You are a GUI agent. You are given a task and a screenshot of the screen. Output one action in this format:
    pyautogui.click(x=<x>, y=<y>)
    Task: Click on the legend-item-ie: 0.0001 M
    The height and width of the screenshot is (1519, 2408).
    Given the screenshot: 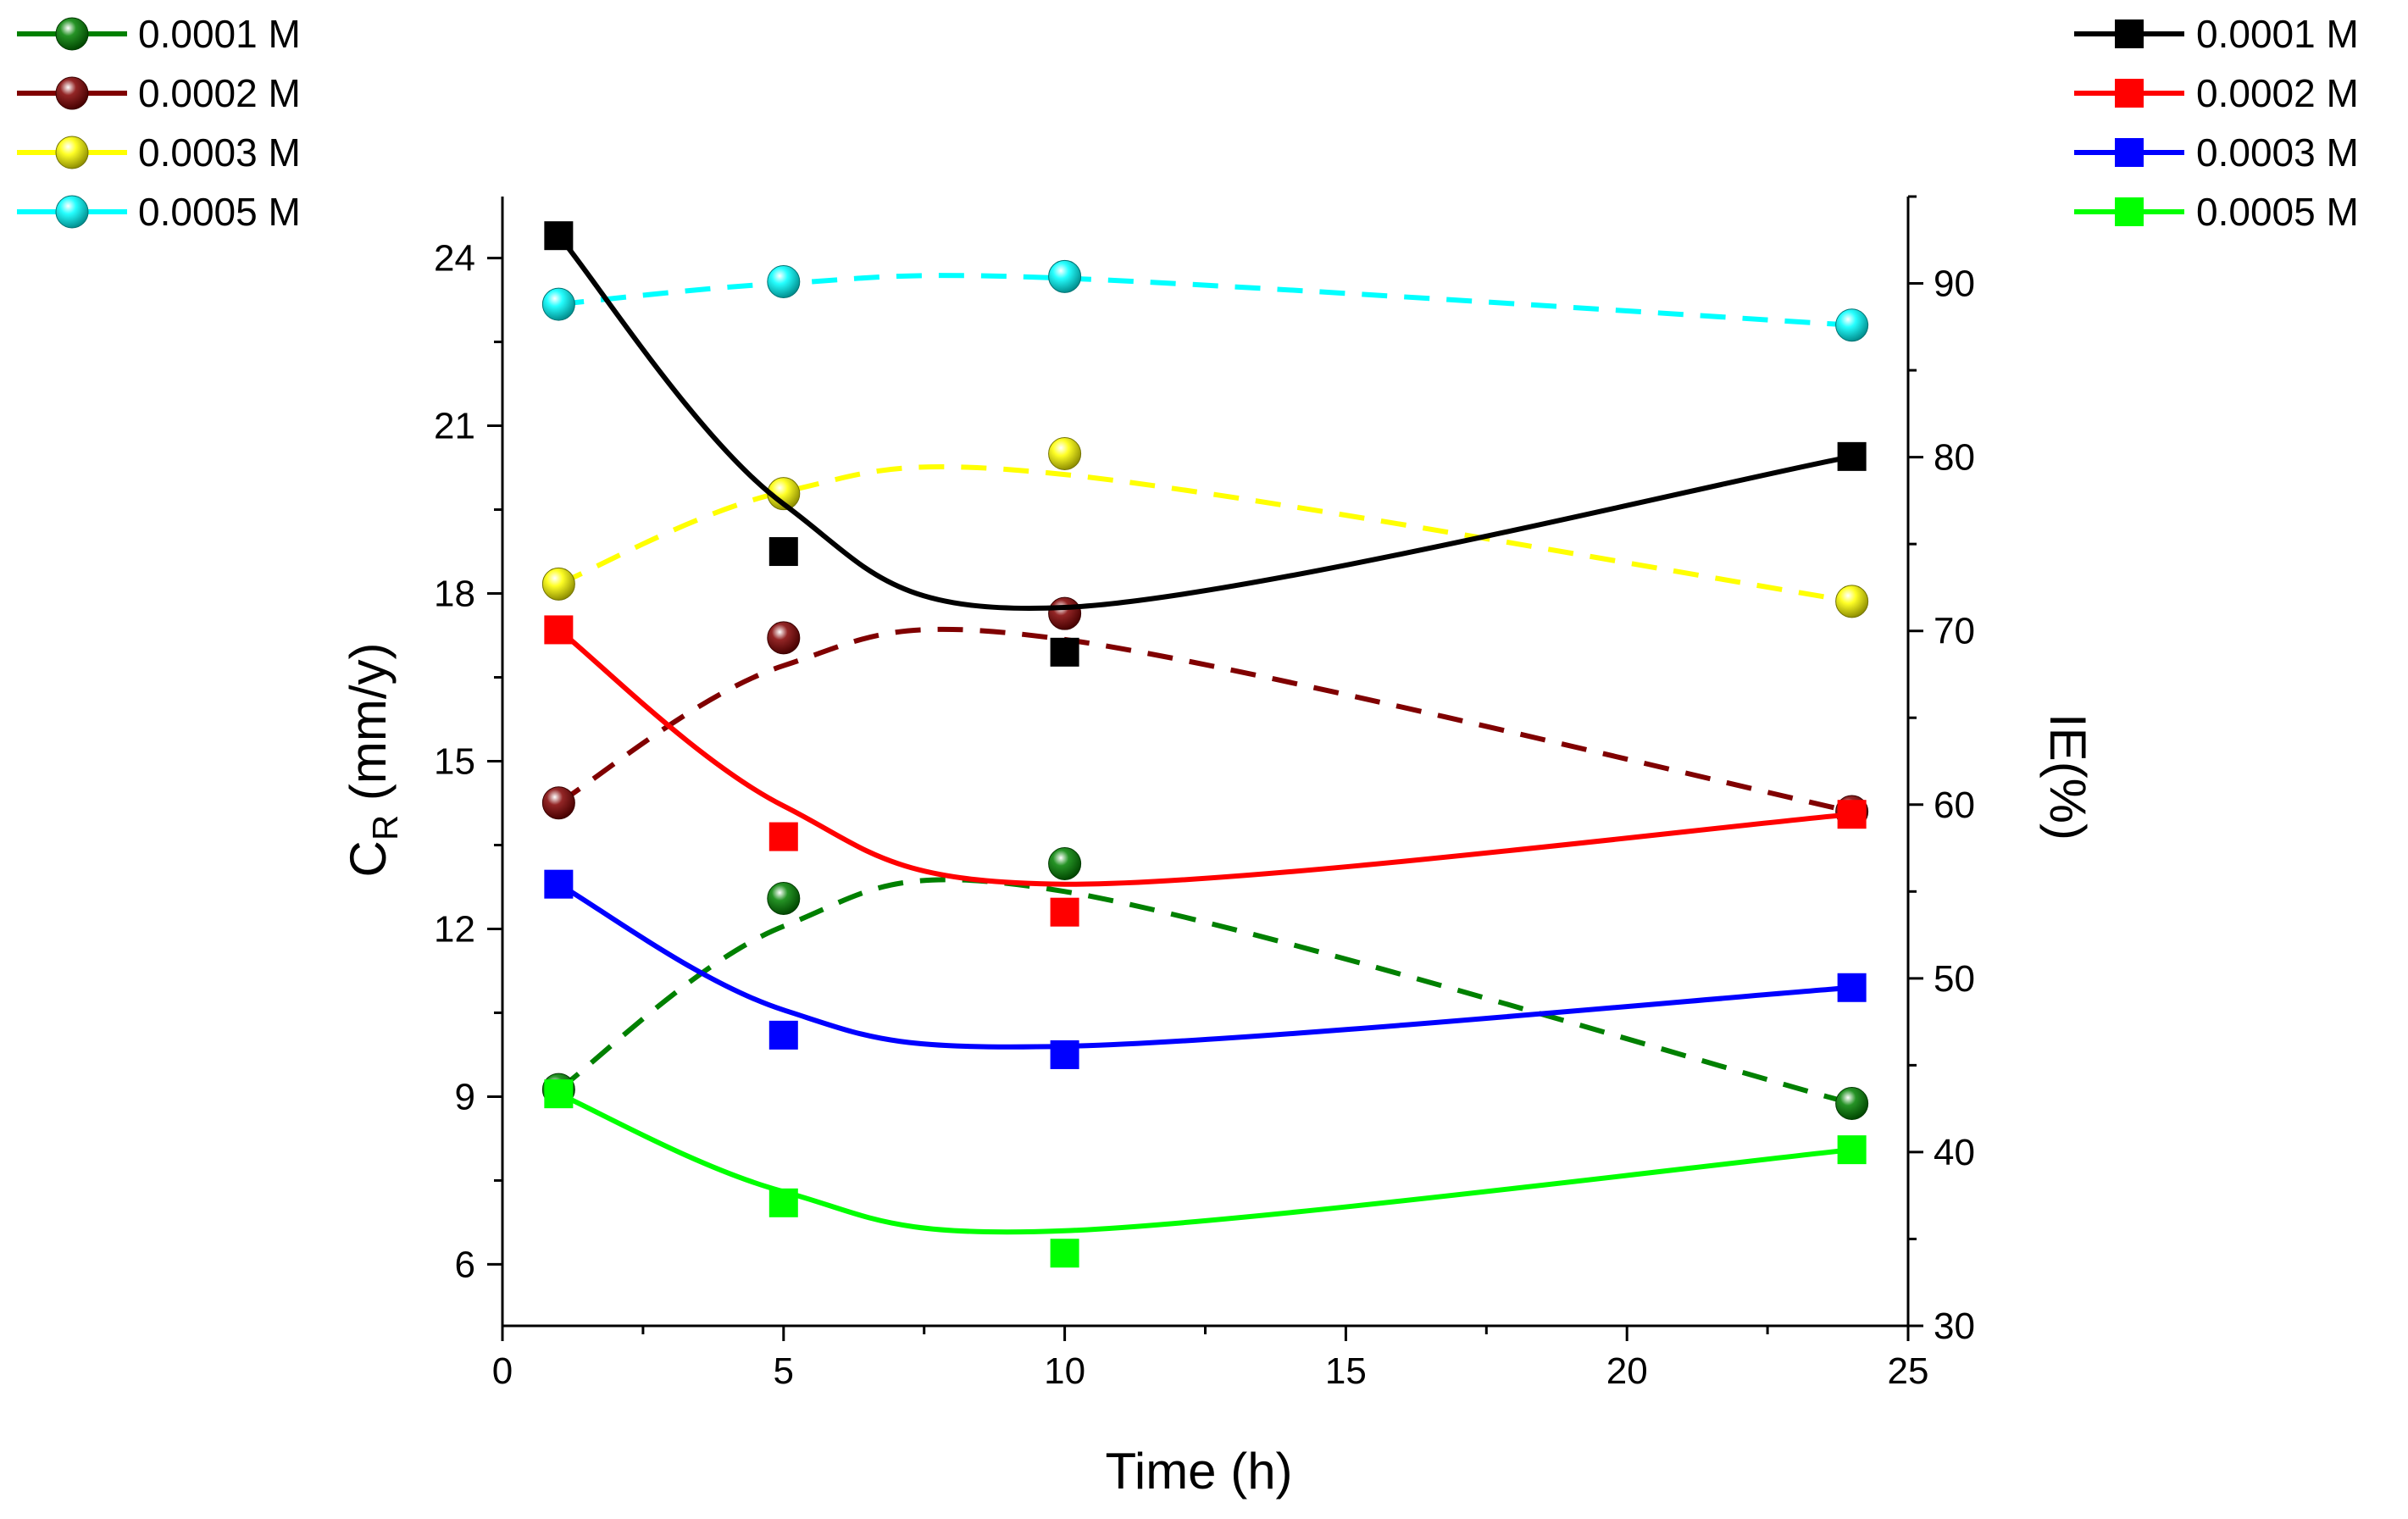 What is the action you would take?
    pyautogui.click(x=159, y=34)
    